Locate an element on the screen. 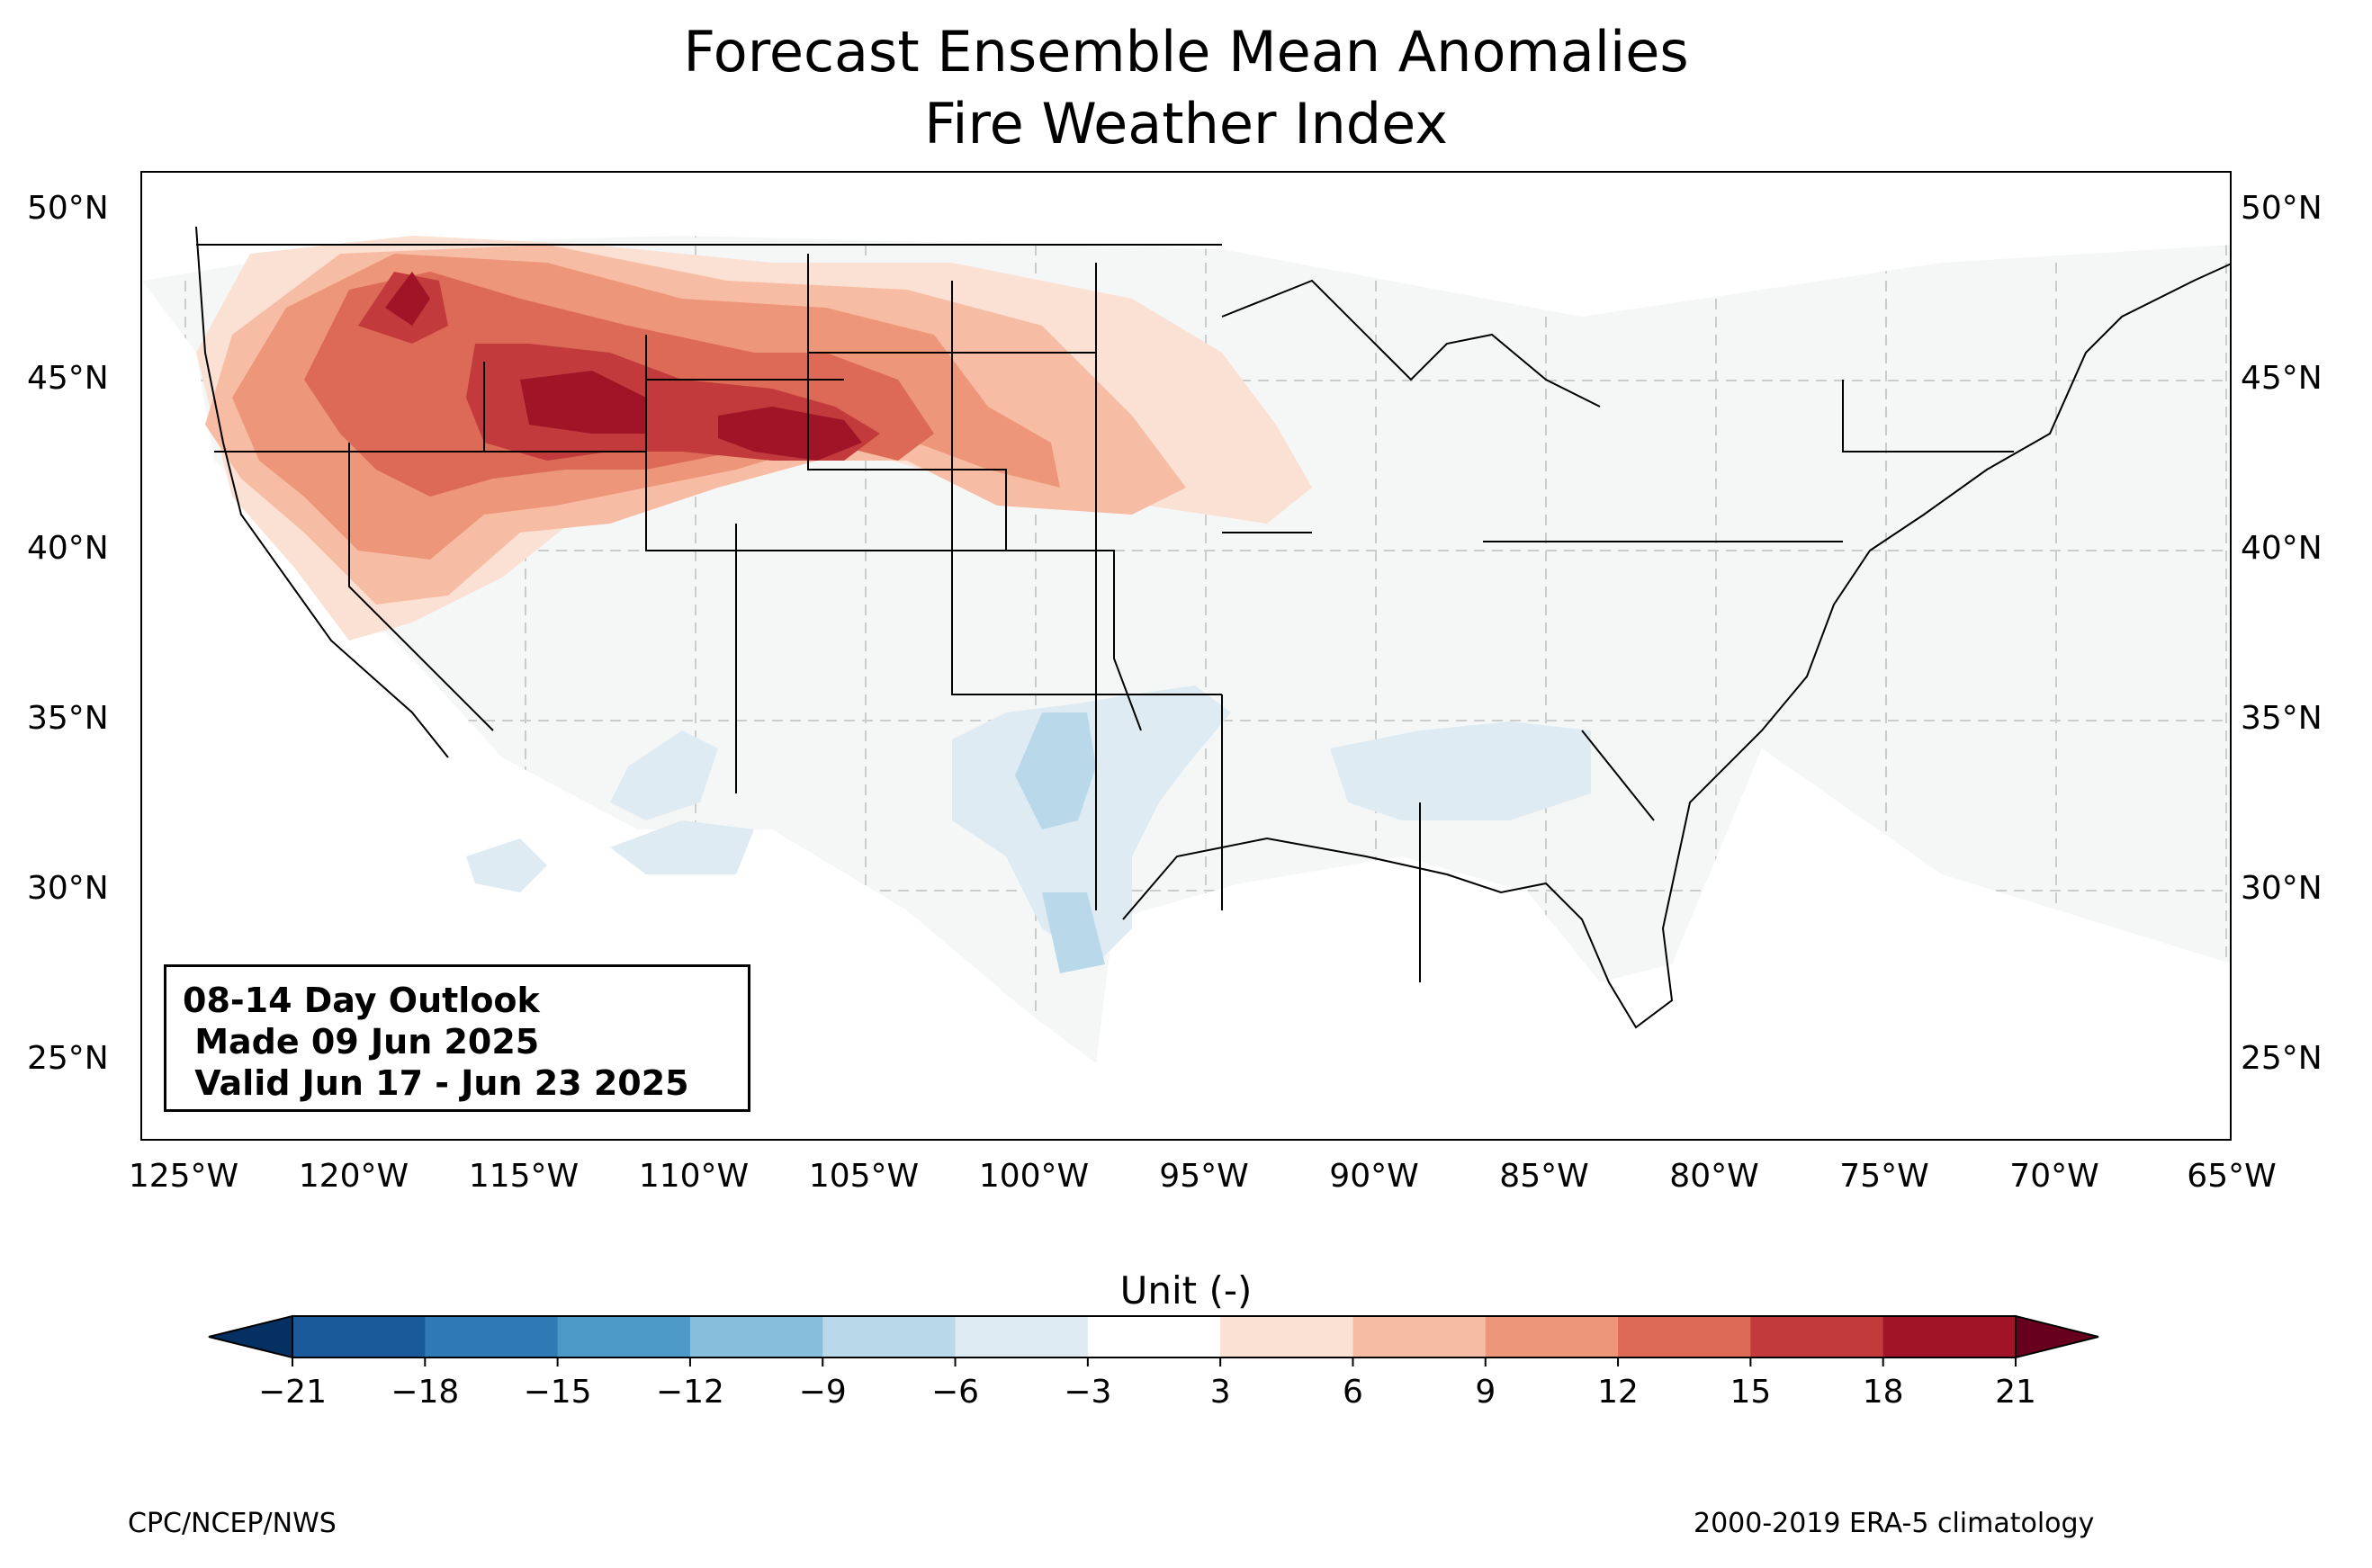  colorbar-tick-label: 6 is located at coordinates (1353, 1392).